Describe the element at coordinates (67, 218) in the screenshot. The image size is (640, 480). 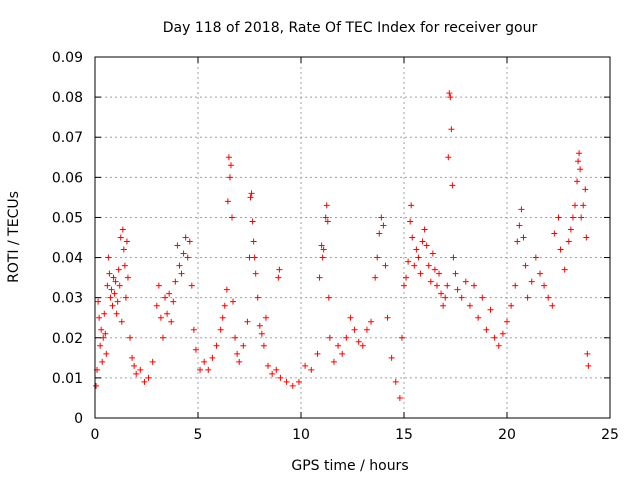
I see `y-tick-label: 0.05` at that location.